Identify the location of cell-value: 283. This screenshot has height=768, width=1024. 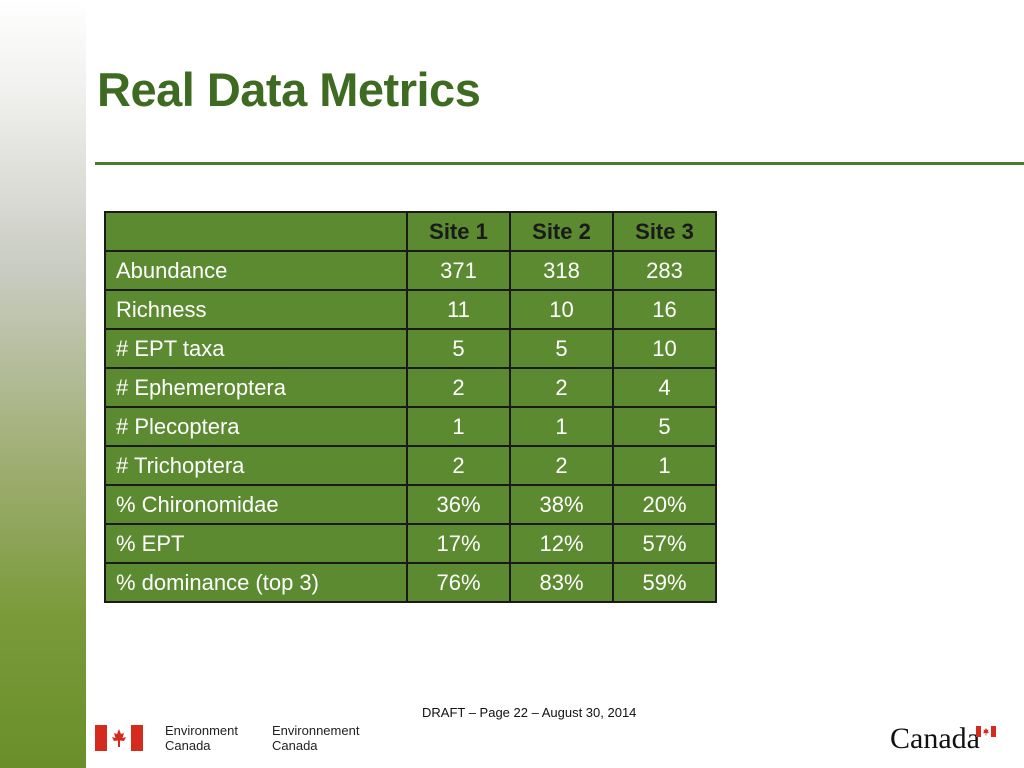
(664, 270).